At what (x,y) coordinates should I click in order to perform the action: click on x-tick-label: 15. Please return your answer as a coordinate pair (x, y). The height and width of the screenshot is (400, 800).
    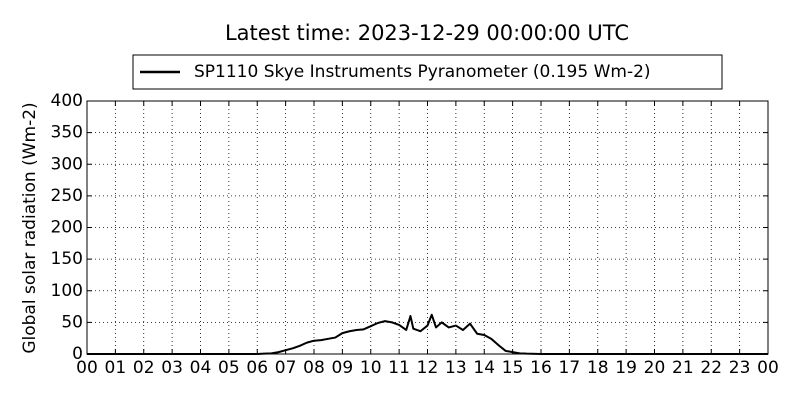
    Looking at the image, I should click on (513, 368).